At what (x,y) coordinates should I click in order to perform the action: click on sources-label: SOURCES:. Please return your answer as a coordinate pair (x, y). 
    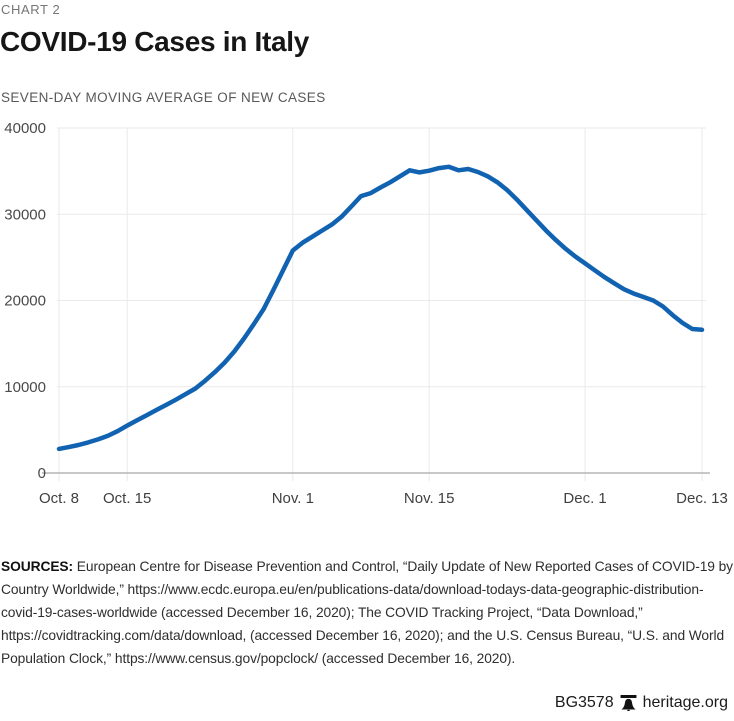
    Looking at the image, I should click on (37, 566).